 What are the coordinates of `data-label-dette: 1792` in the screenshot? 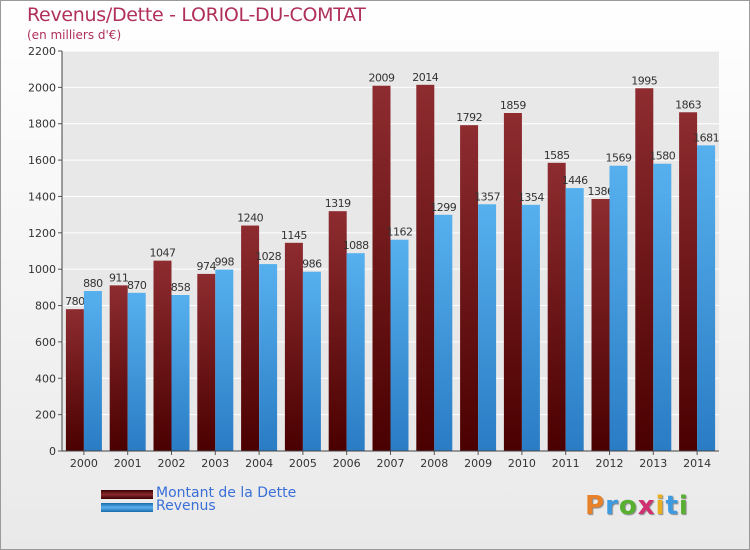 It's located at (469, 117).